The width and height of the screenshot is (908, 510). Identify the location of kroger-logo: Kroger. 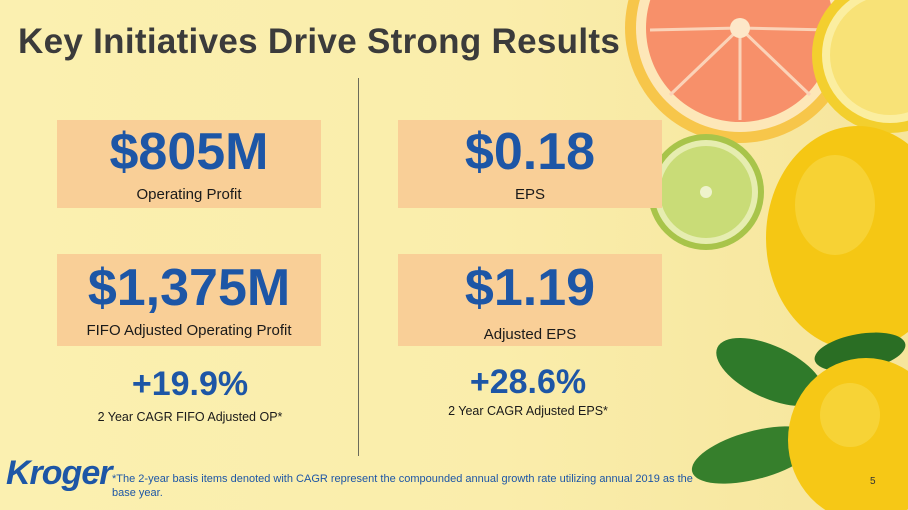
(59, 473).